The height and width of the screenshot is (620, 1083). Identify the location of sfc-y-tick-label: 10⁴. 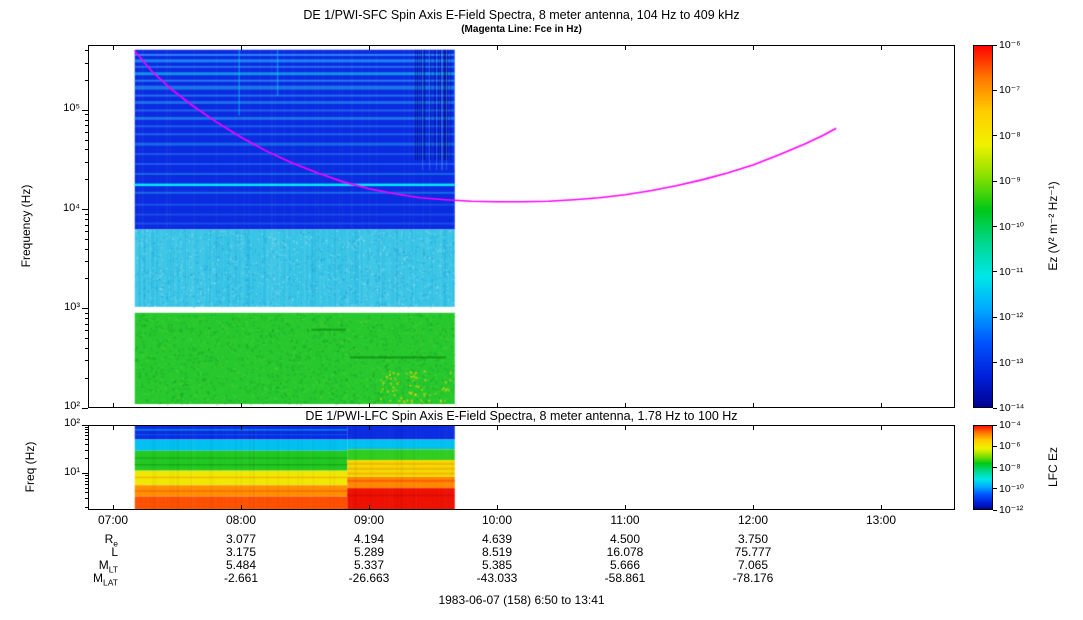
(71, 207).